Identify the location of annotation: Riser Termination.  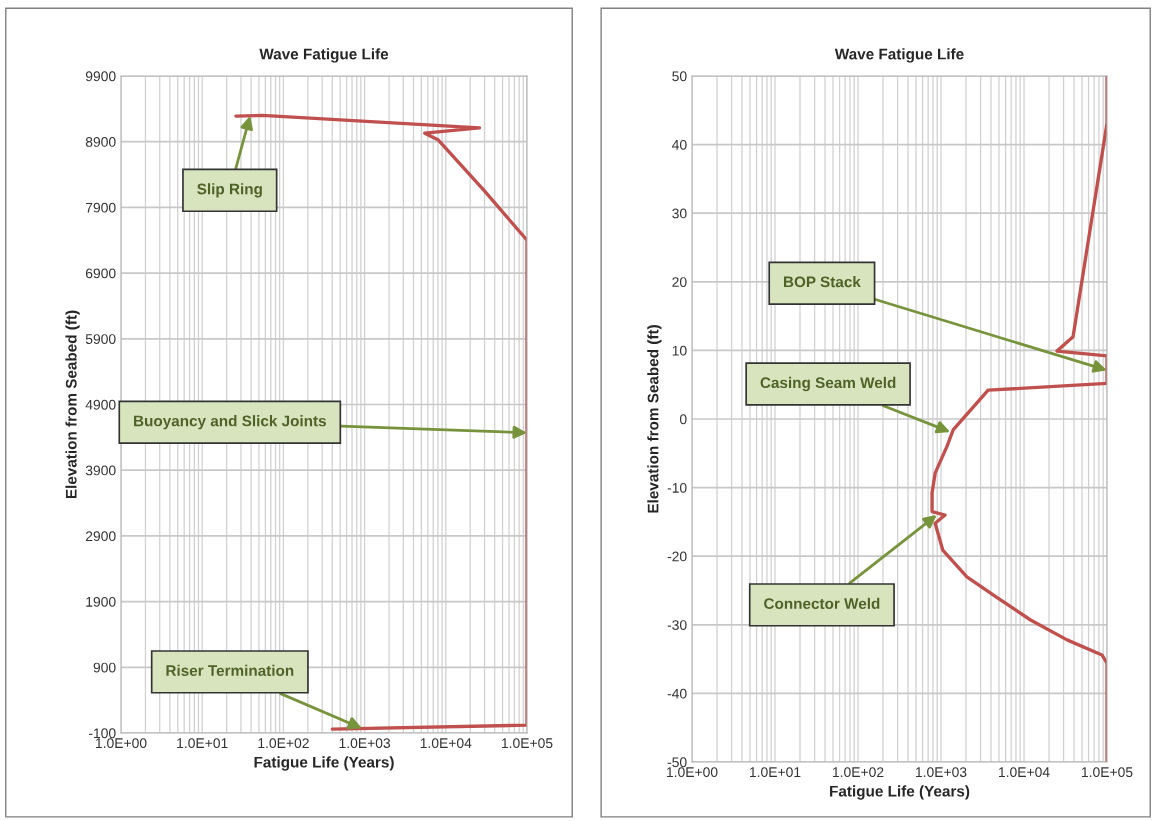
(230, 670).